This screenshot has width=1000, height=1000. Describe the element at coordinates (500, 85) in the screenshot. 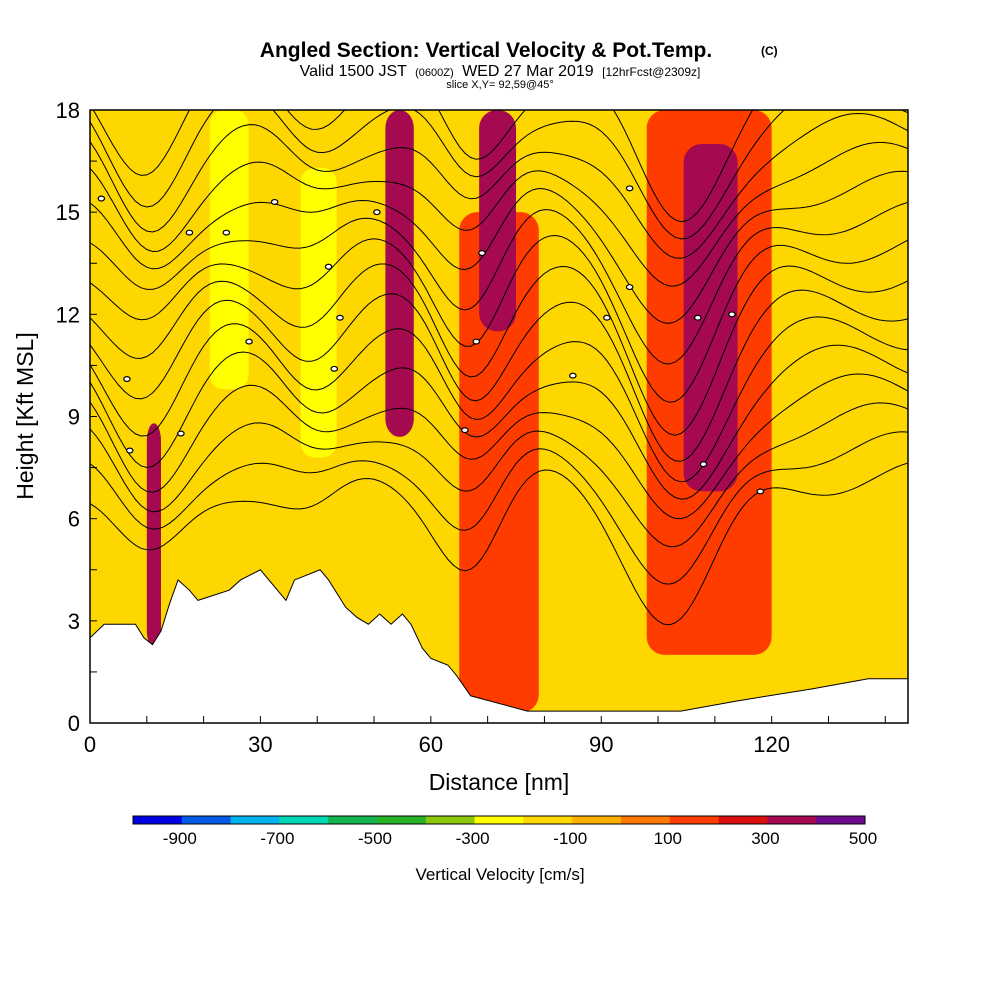

I see `slice-label: slice X,Y= 92,59@45°` at that location.